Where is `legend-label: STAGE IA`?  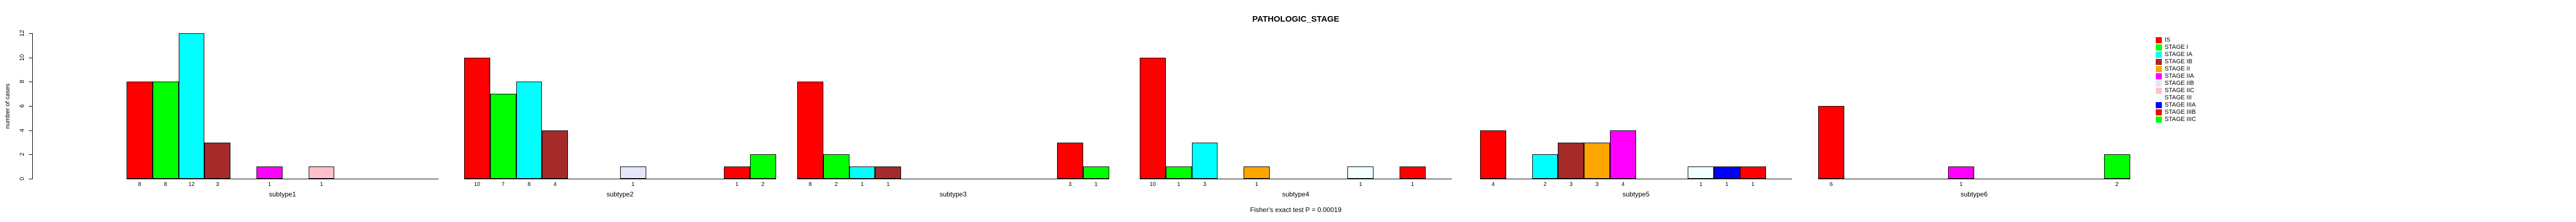
legend-label: STAGE IA is located at coordinates (2178, 55).